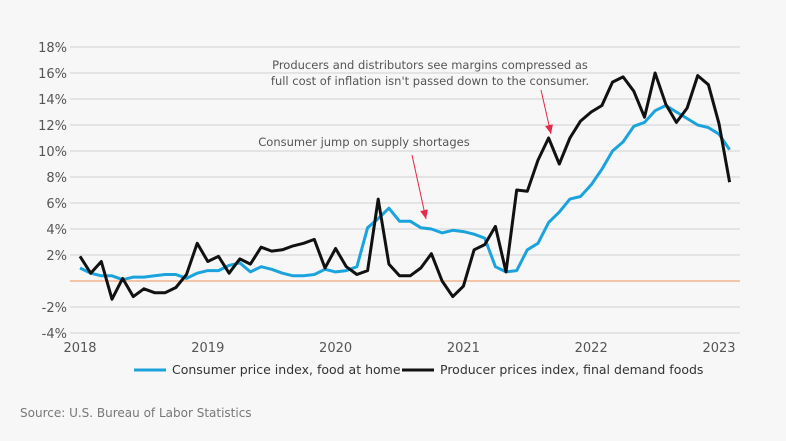  I want to click on x-tick-label: 2022, so click(591, 348).